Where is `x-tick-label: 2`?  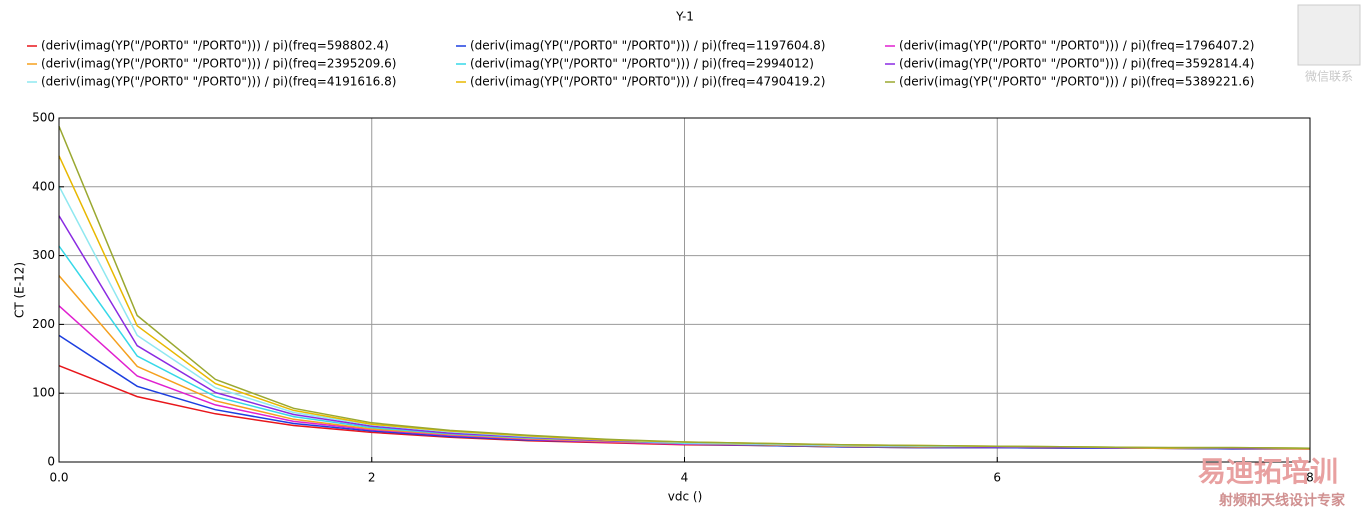 x-tick-label: 2 is located at coordinates (372, 478).